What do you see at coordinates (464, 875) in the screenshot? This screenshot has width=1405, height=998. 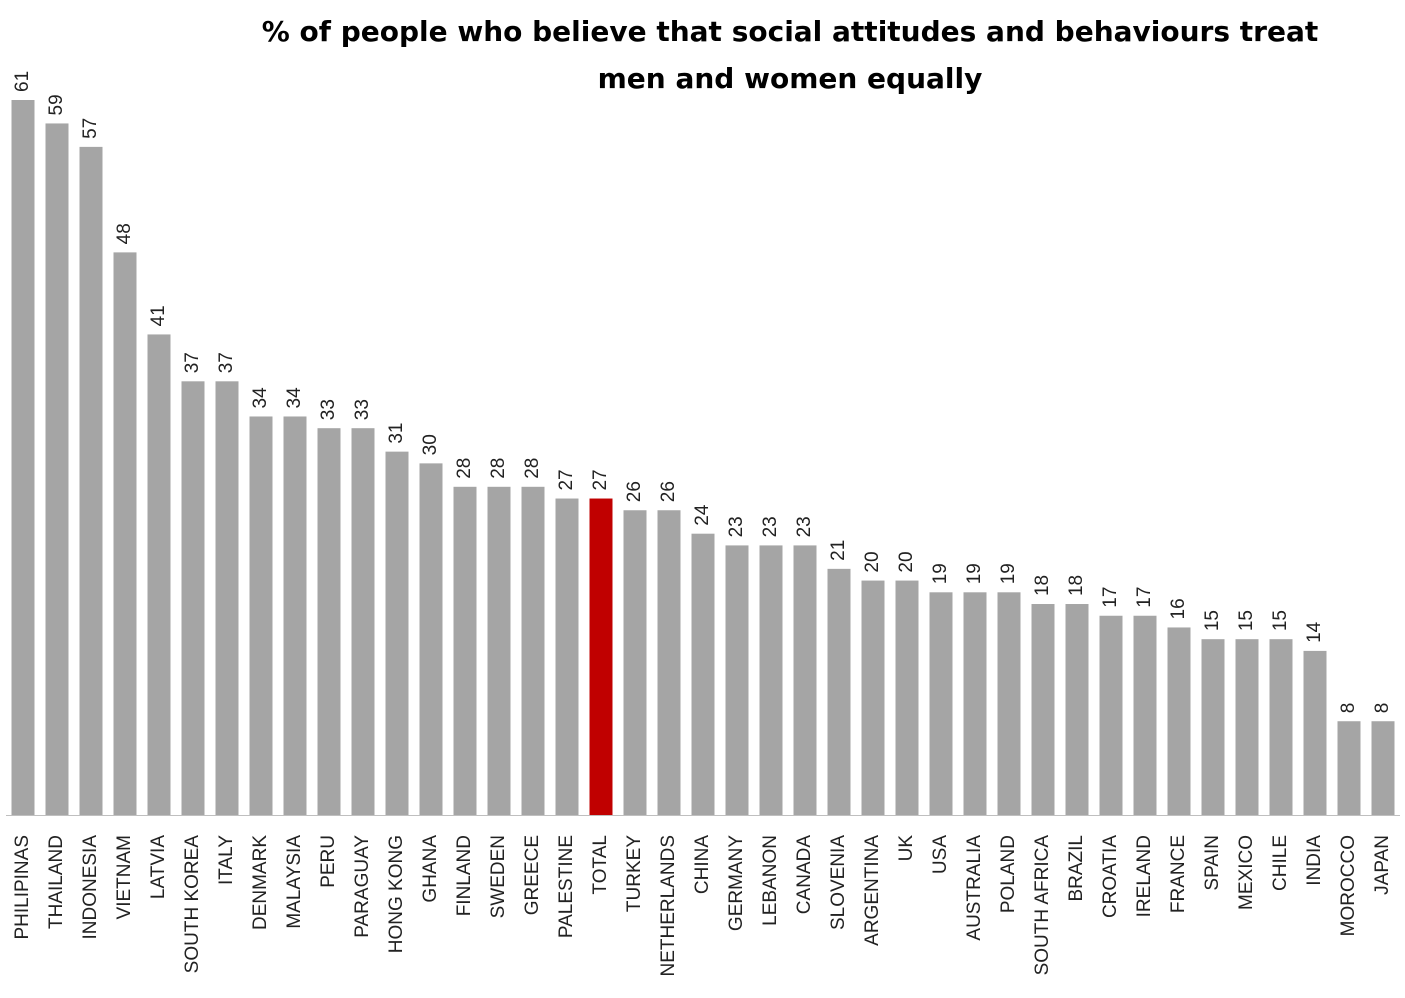 I see `x-tick-label: FINLAND` at bounding box center [464, 875].